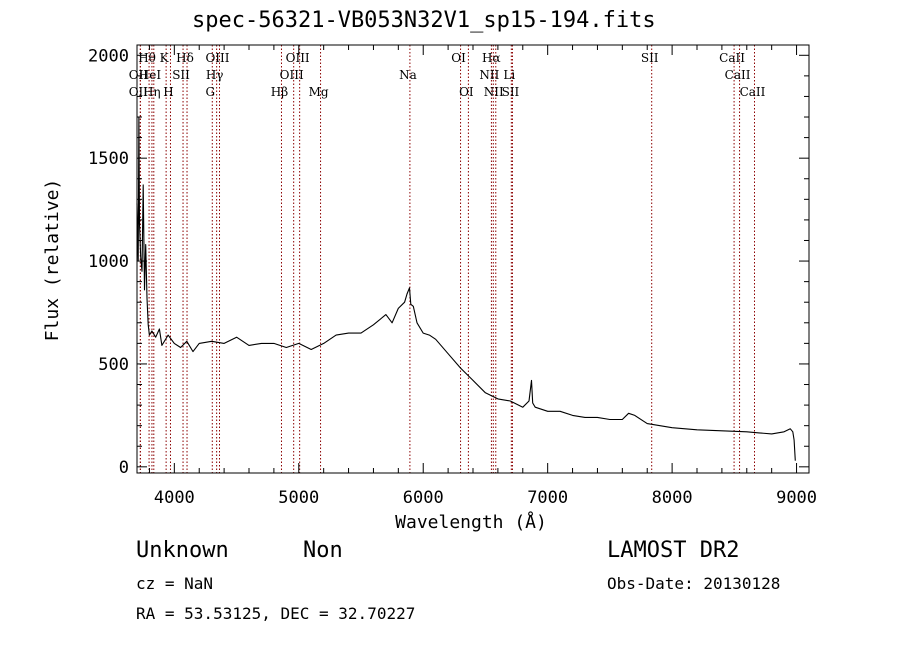  What do you see at coordinates (408, 75) in the screenshot?
I see `spectral-line-label: Na` at bounding box center [408, 75].